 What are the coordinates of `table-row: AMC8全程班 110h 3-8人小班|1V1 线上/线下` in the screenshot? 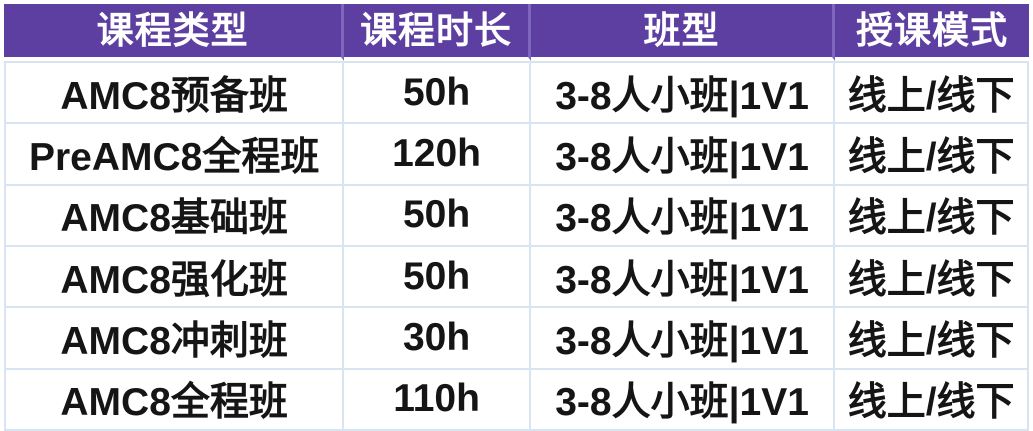 It's located at (516, 400).